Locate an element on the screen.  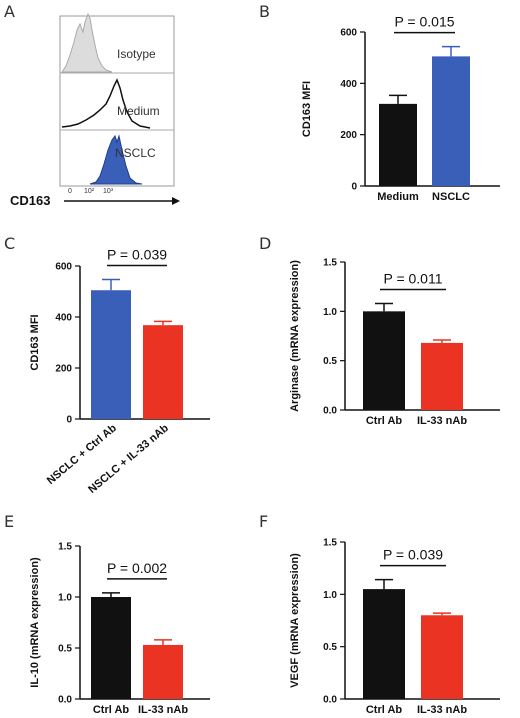
panel-b-bar-chart: 0 200 400 600 CD163 MFI Medium NSCLC P = 0.015 is located at coordinates (400, 108).